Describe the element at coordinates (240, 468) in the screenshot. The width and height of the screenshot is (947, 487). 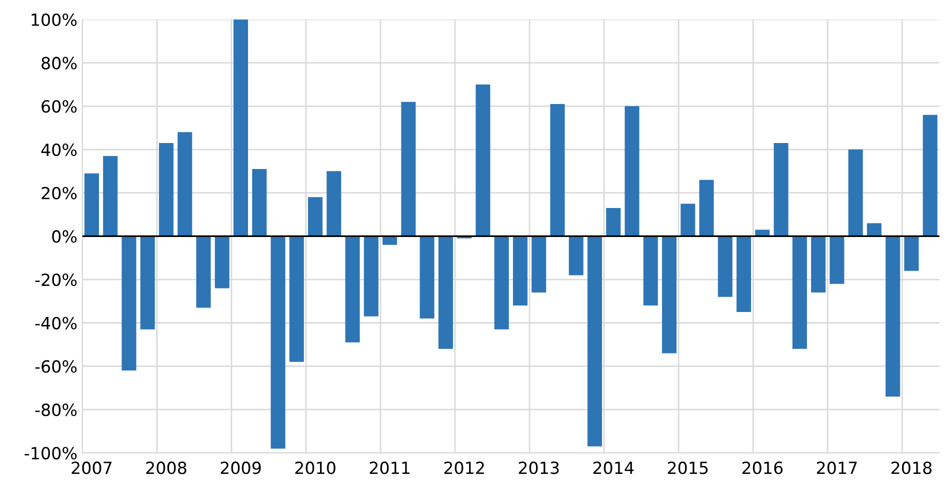
I see `x-tick-label: 2009` at that location.